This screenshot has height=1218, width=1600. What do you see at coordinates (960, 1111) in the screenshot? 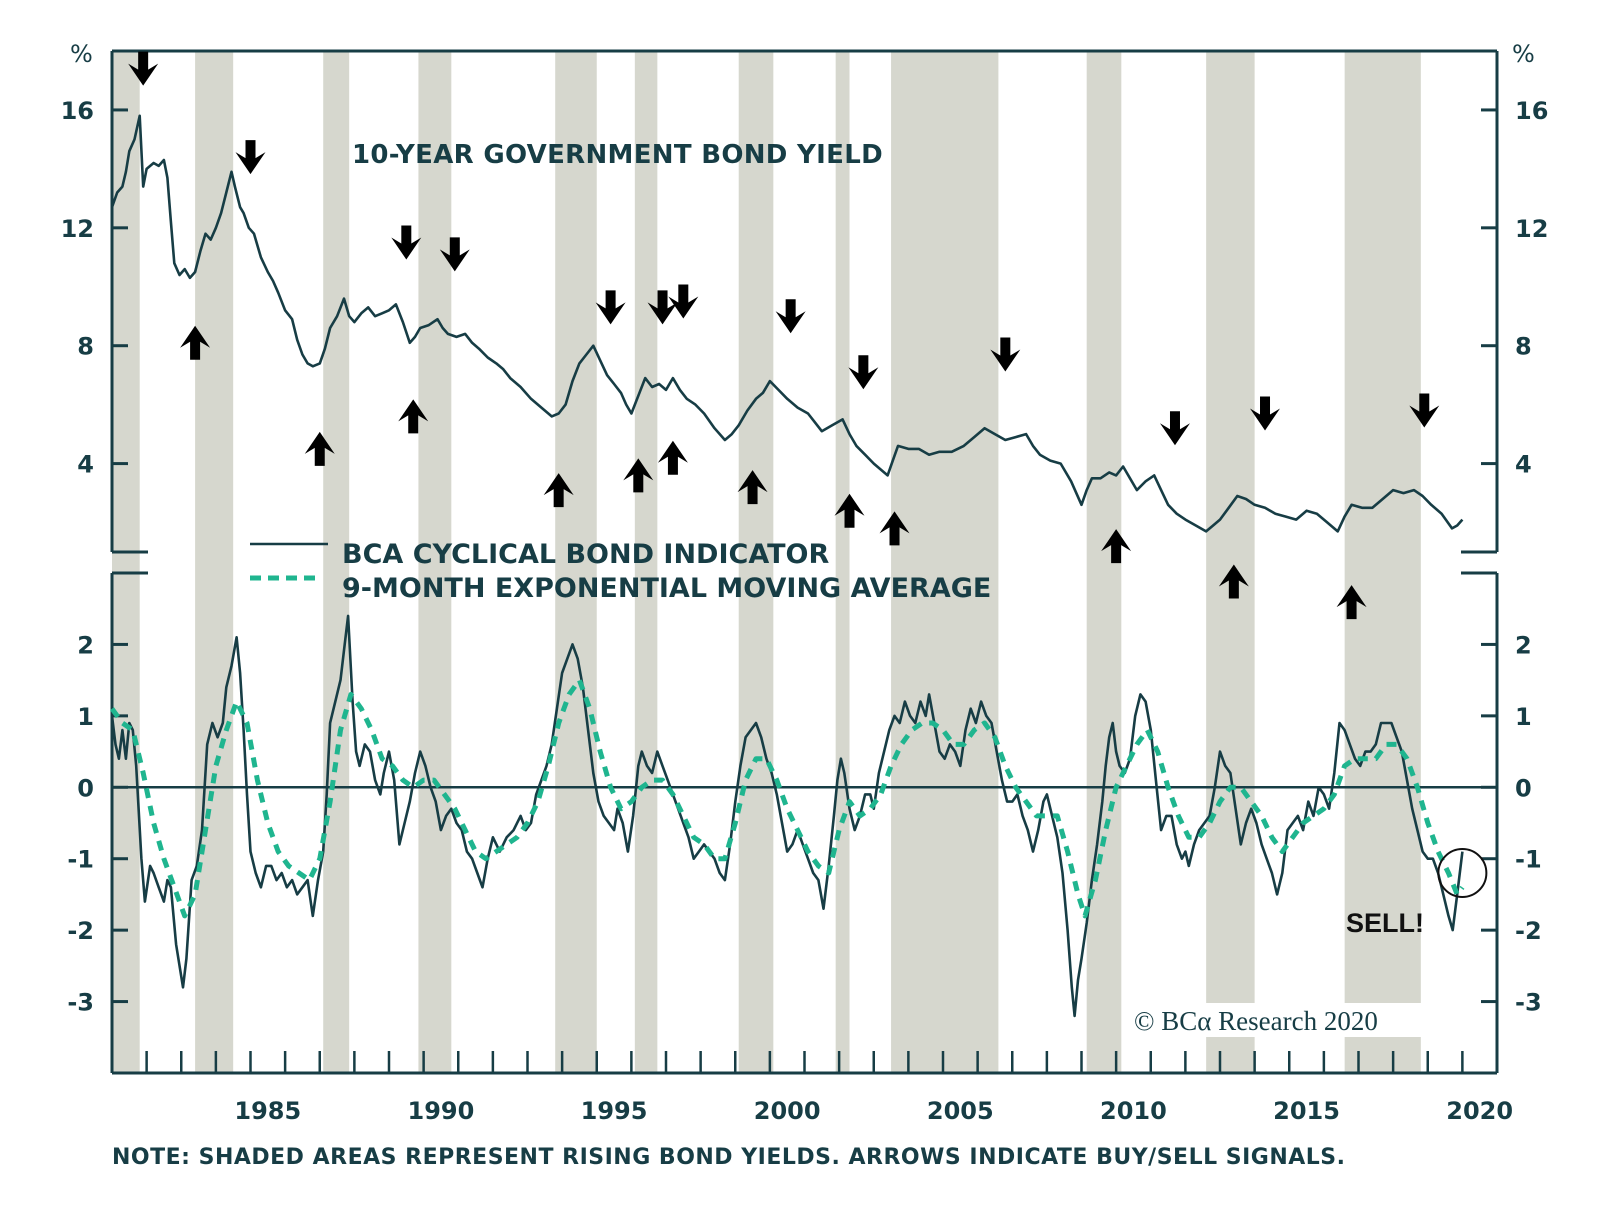
I see `x-tick-label: 2005` at bounding box center [960, 1111].